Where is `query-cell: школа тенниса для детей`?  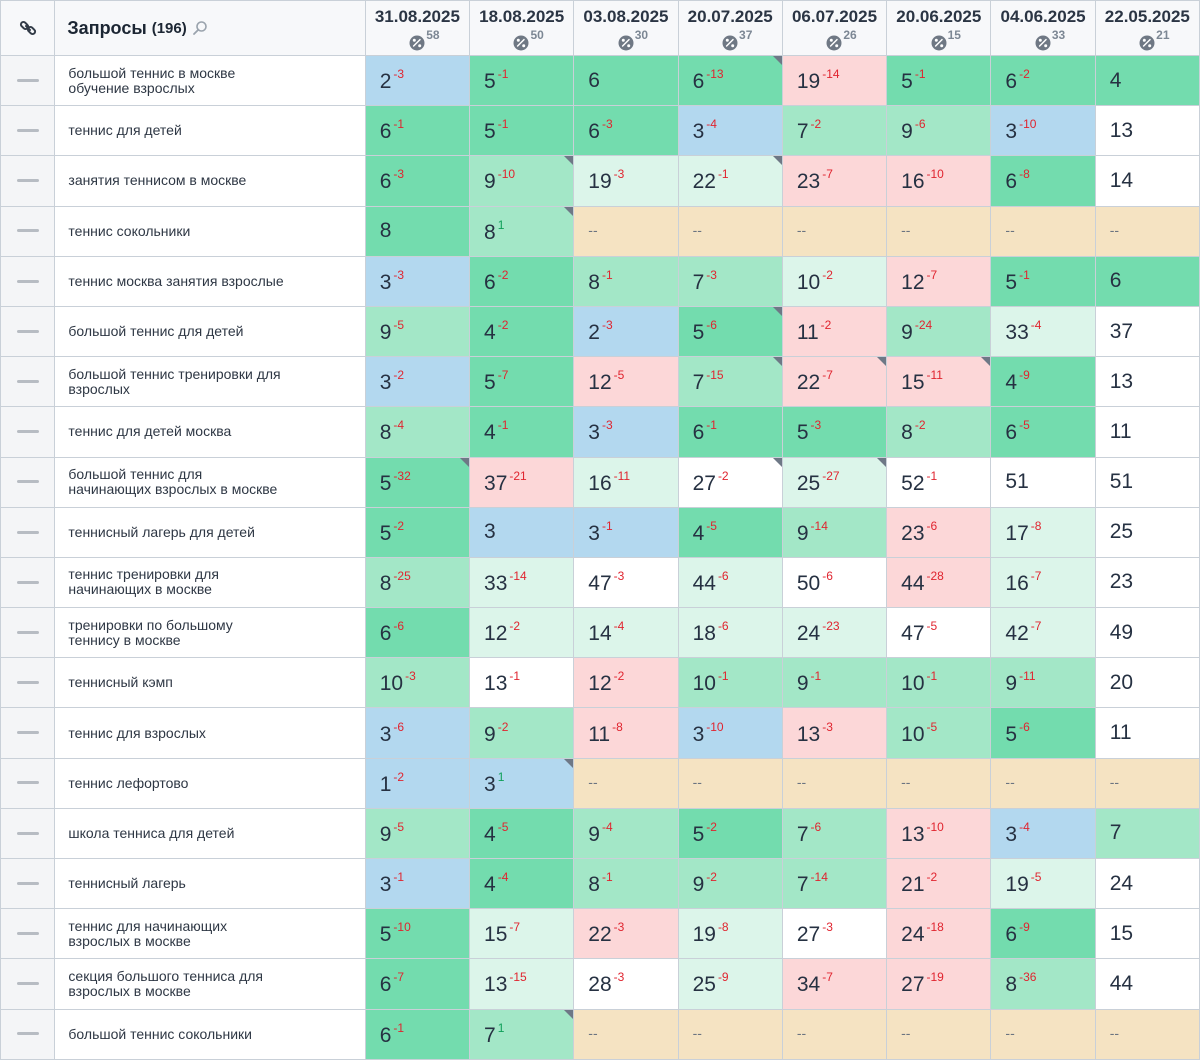 query-cell: школа тенниса для детей is located at coordinates (210, 833).